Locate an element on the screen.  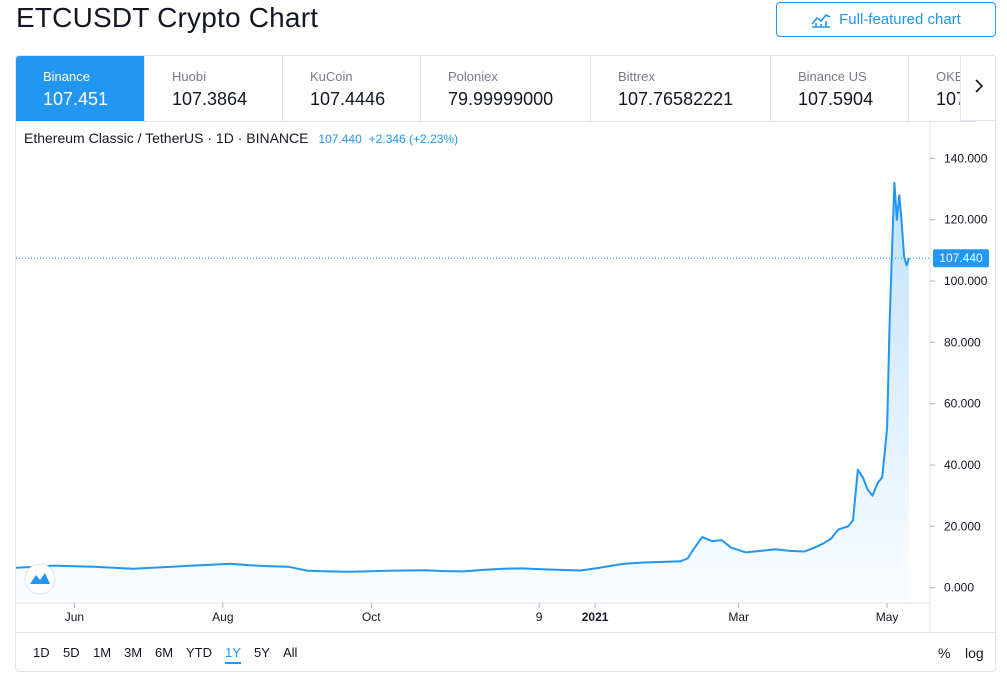
tabs-scroll-right-button is located at coordinates (977, 88).